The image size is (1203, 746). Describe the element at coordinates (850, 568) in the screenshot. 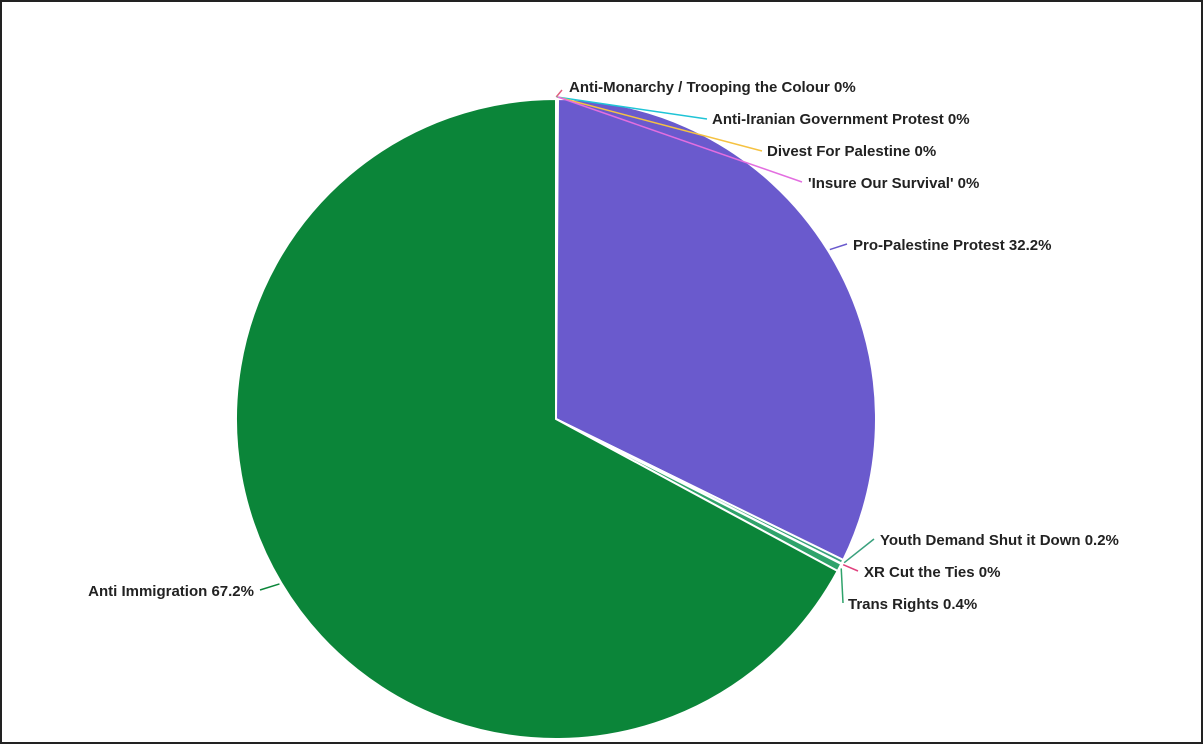

I see `leader-line-xr-cut-the-ties` at that location.